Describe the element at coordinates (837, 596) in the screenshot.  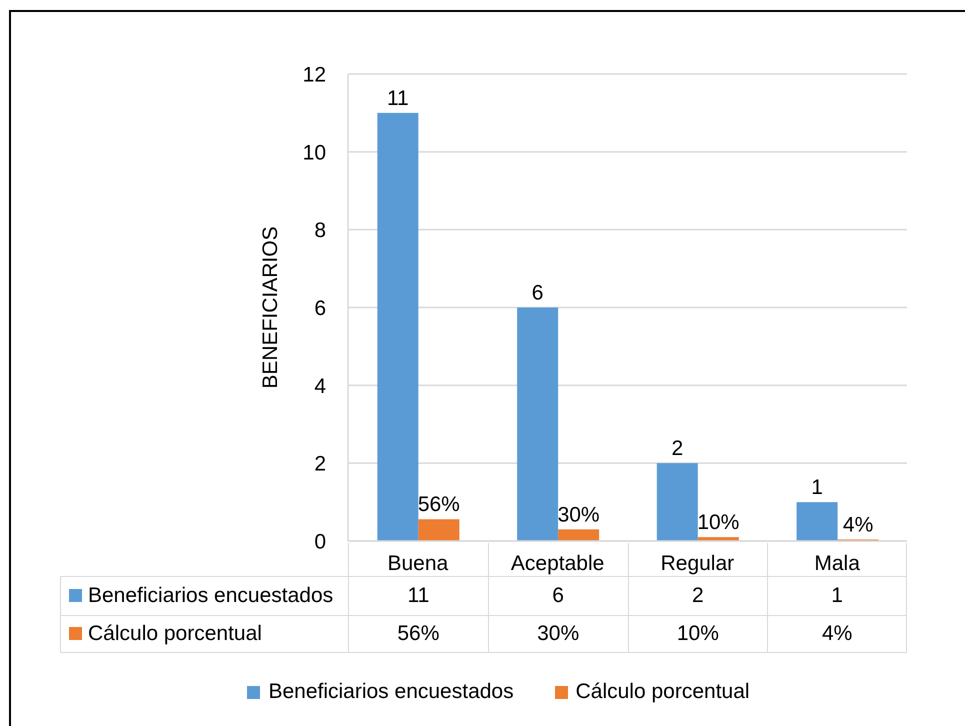
I see `data-label: 1` at that location.